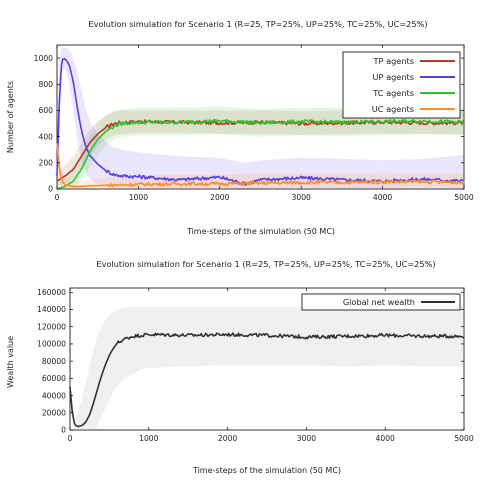 The width and height of the screenshot is (480, 480). I want to click on legend: Global net wealth, so click(381, 302).